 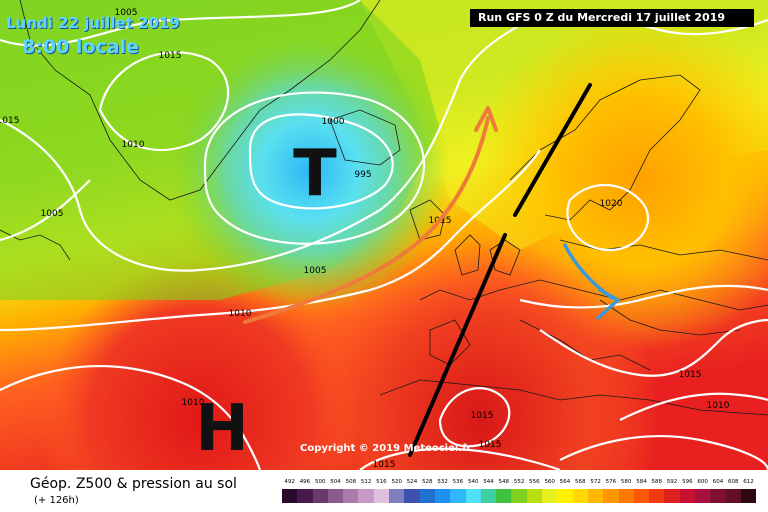 What do you see at coordinates (333, 122) in the screenshot?
I see `isobar-label: 1000` at bounding box center [333, 122].